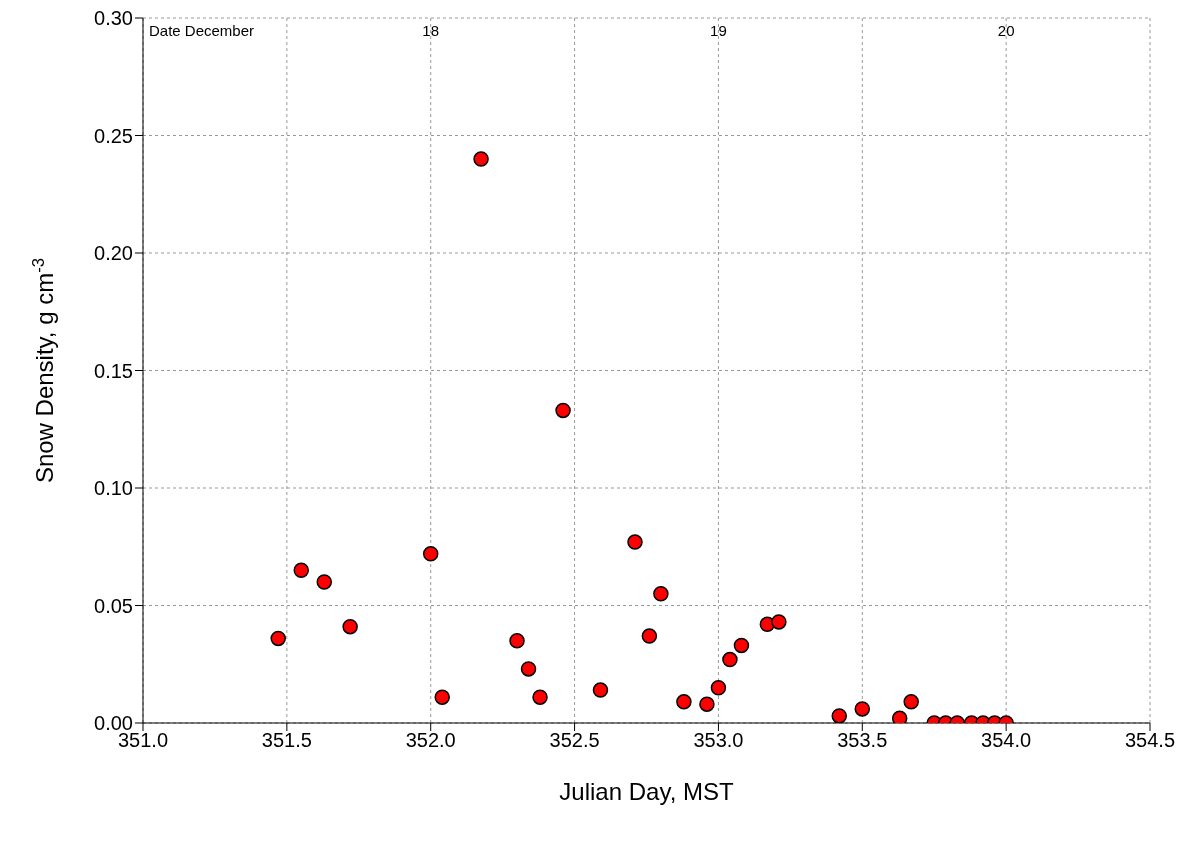 Image resolution: width=1198 pixels, height=845 pixels. I want to click on x-tick-label: 354.0, so click(1006, 740).